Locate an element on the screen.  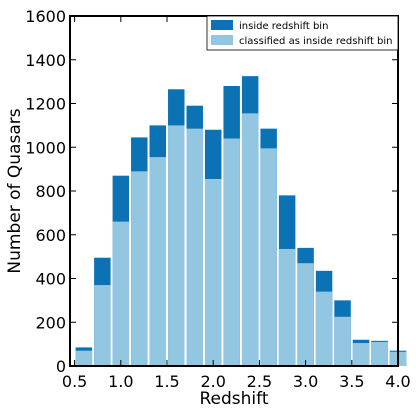
legend-label-classified: classified as inside redshift bin is located at coordinates (316, 41).